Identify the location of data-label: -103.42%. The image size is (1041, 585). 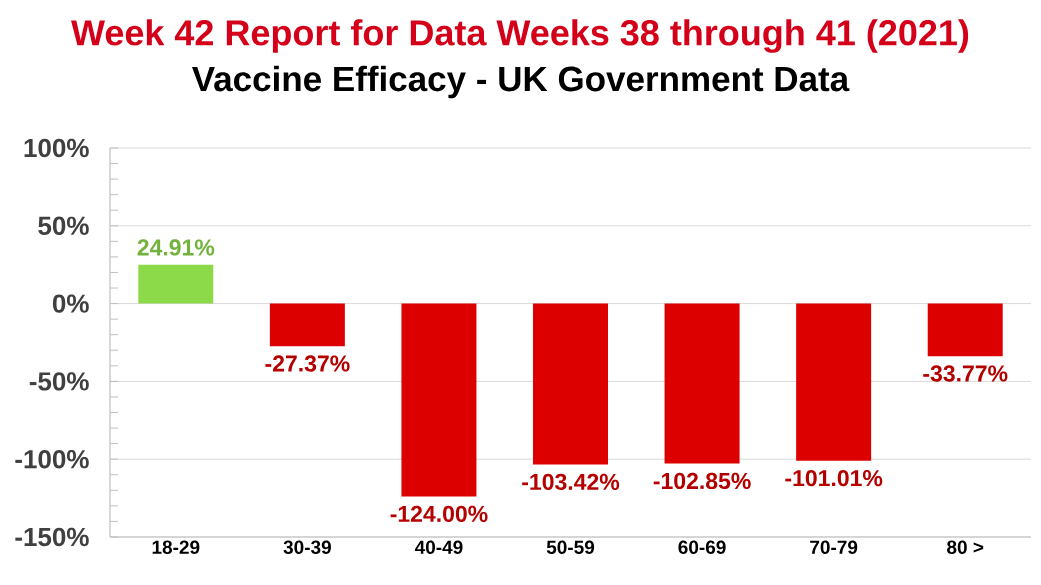
(571, 482).